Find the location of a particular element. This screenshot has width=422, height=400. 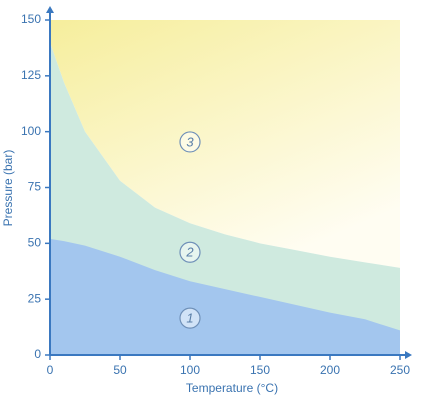

x-tick-label: 100 is located at coordinates (190, 370).